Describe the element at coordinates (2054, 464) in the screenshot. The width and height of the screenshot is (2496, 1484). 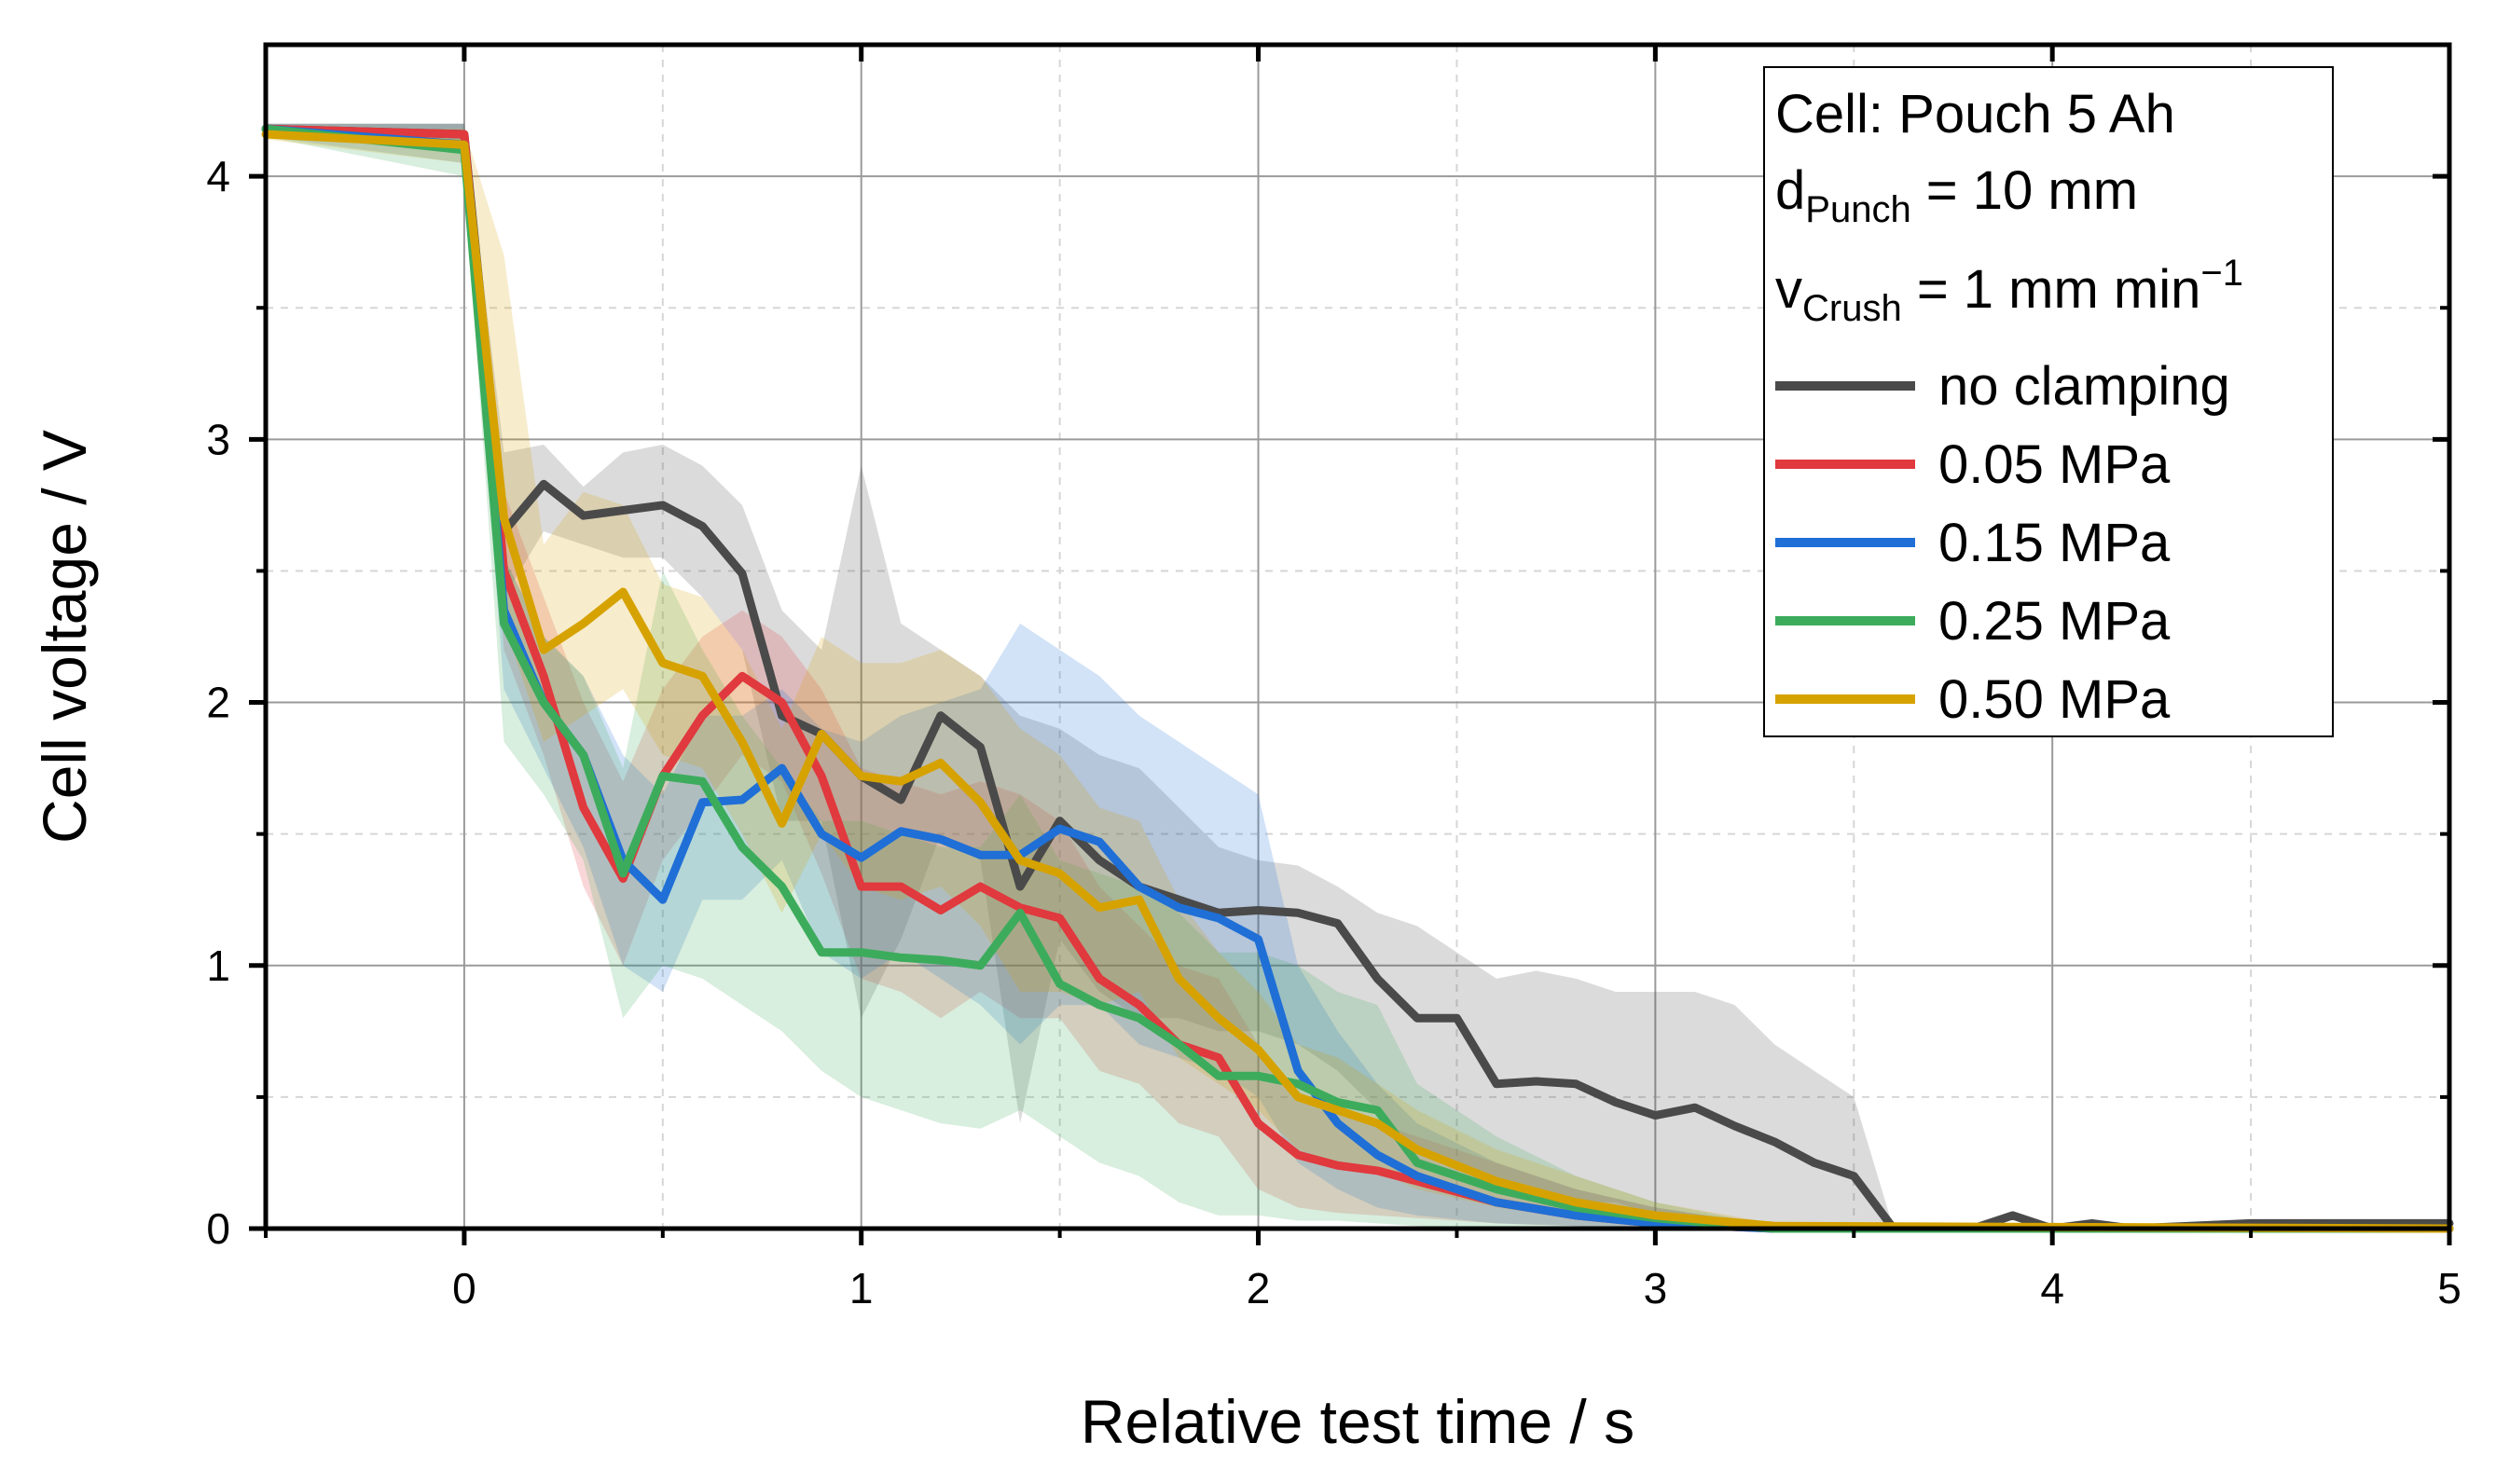
I see `legend-label-1: 0.05 MPa` at that location.